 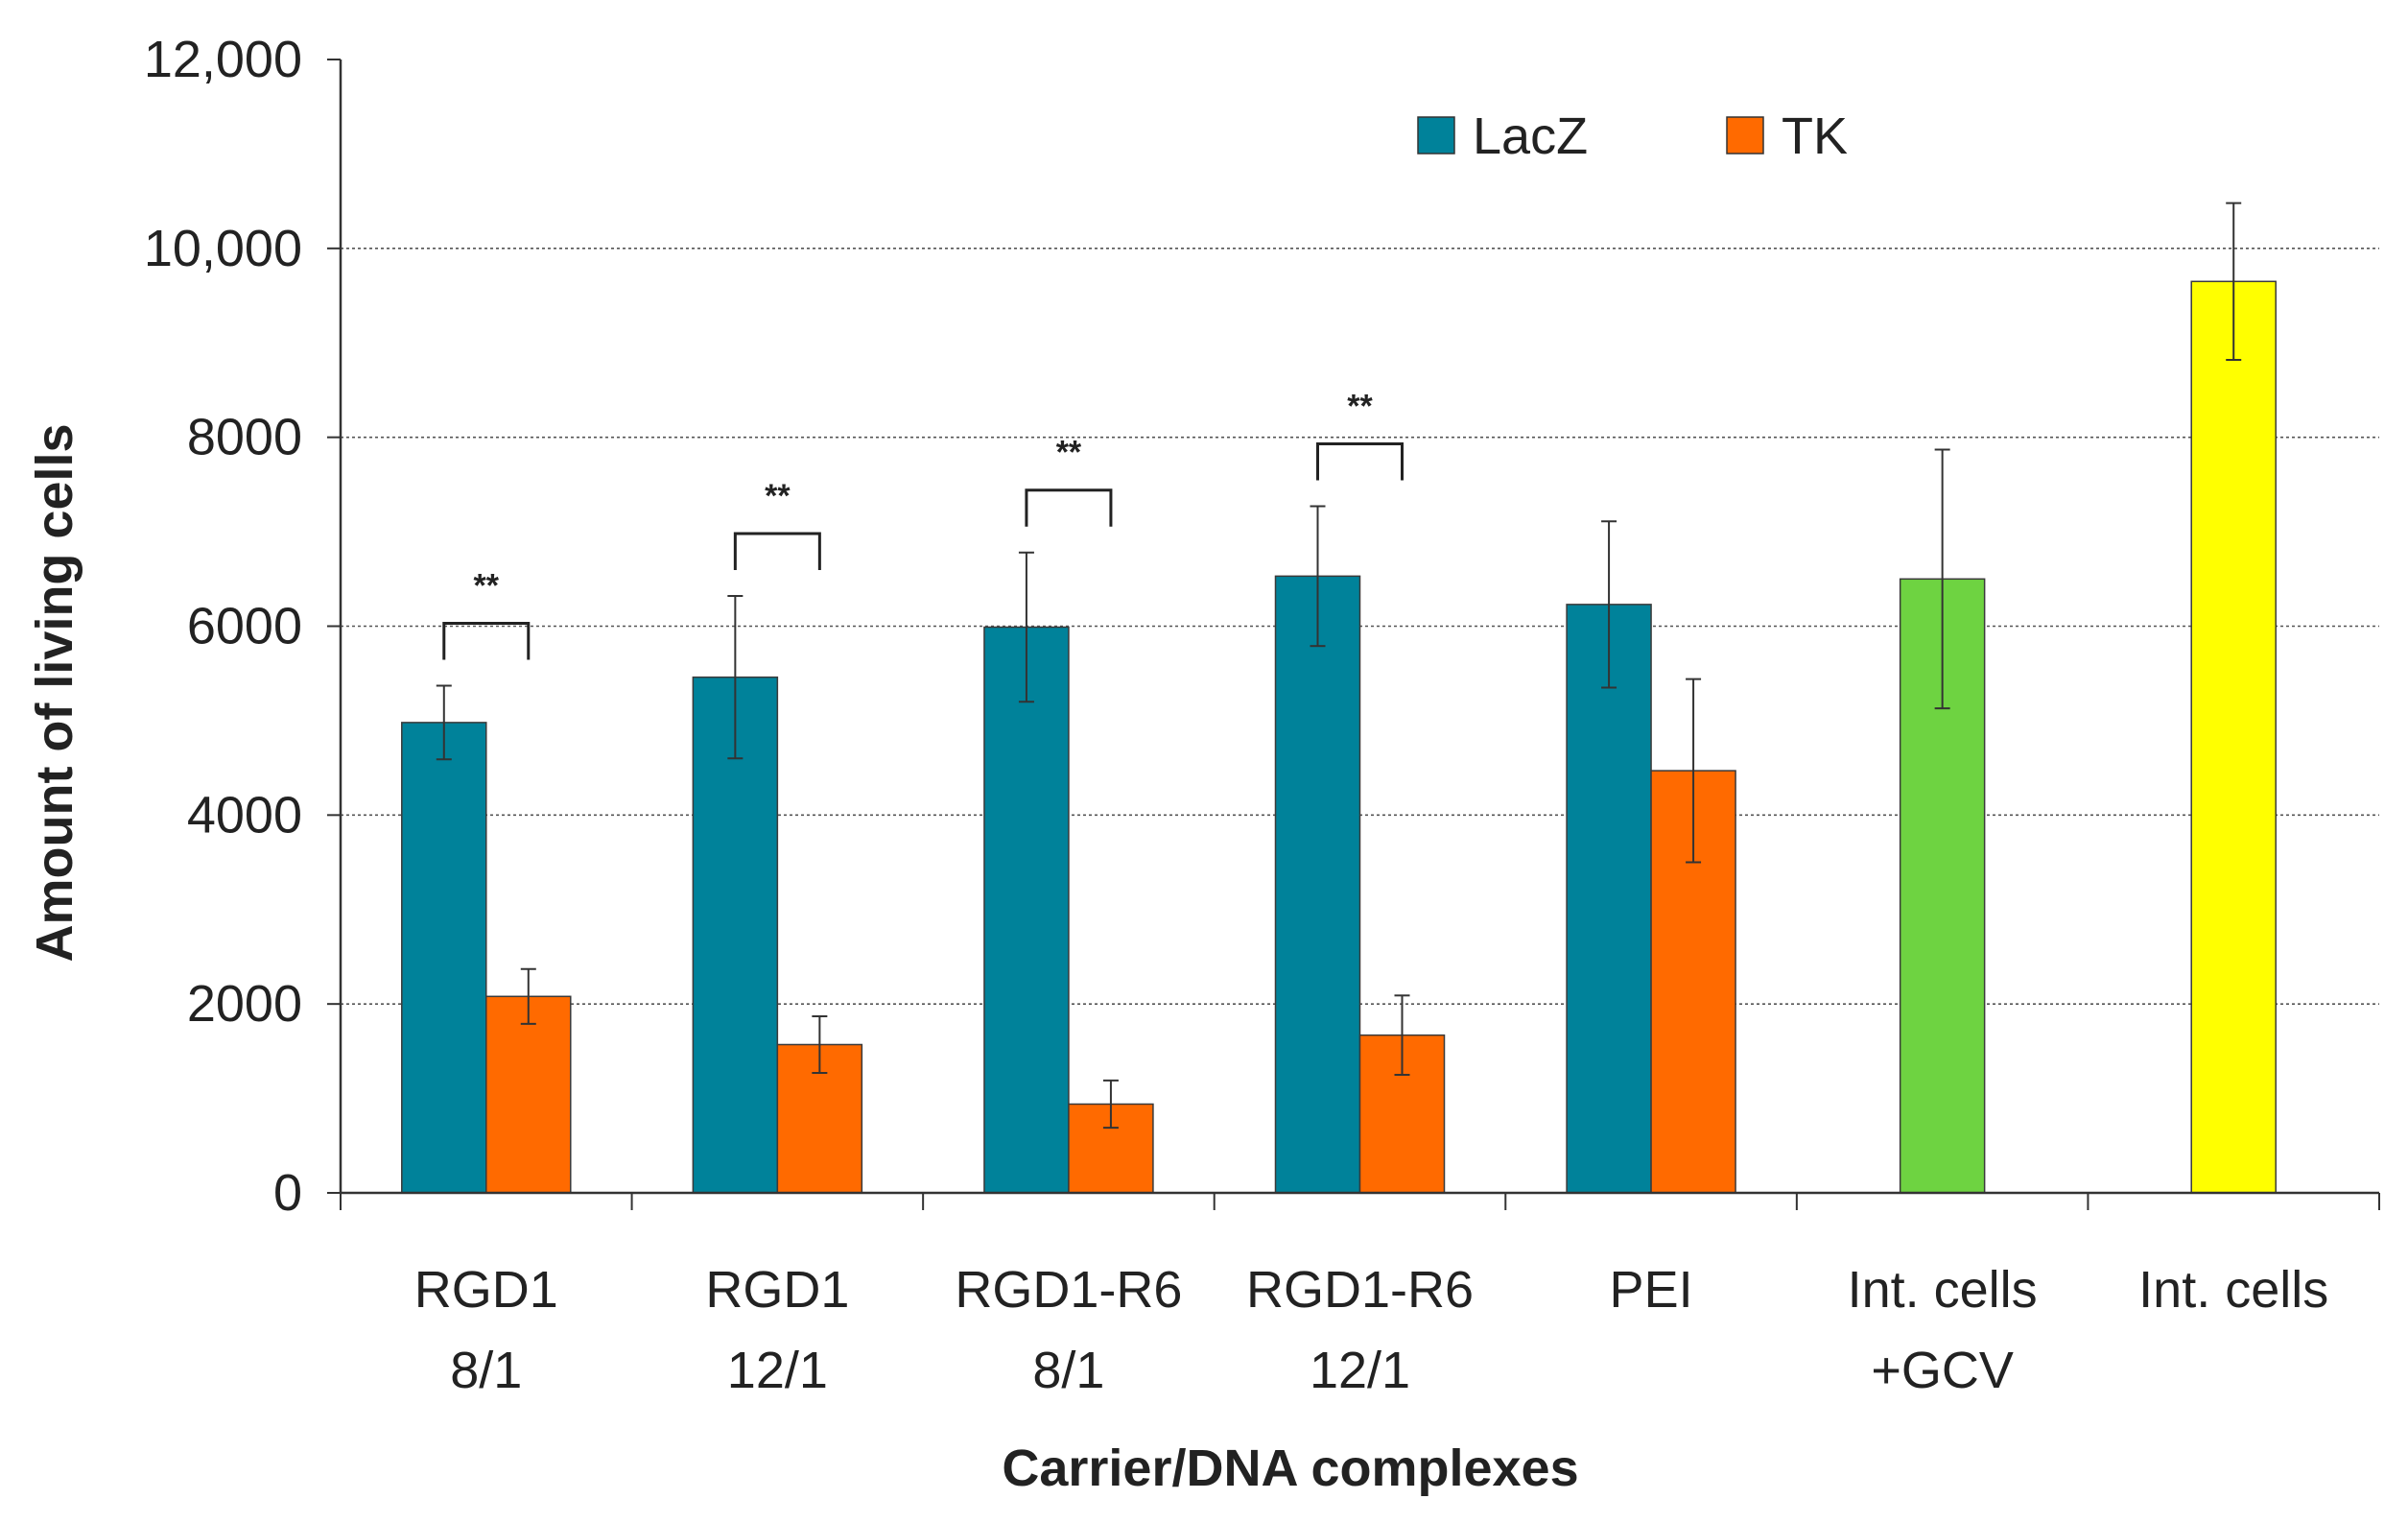 I want to click on y-tick-label: 10,000, so click(x=223, y=248).